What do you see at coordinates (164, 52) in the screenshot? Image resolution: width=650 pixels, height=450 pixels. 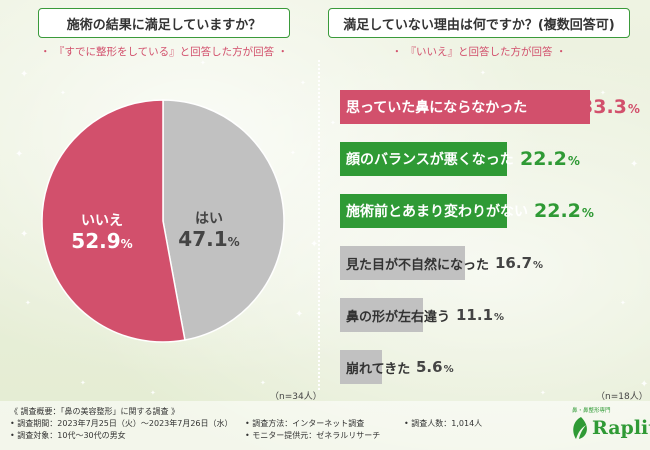 I see `left-panel-subtitle: ・ 『すでに整形をしている』と回答した方が回答 ・` at bounding box center [164, 52].